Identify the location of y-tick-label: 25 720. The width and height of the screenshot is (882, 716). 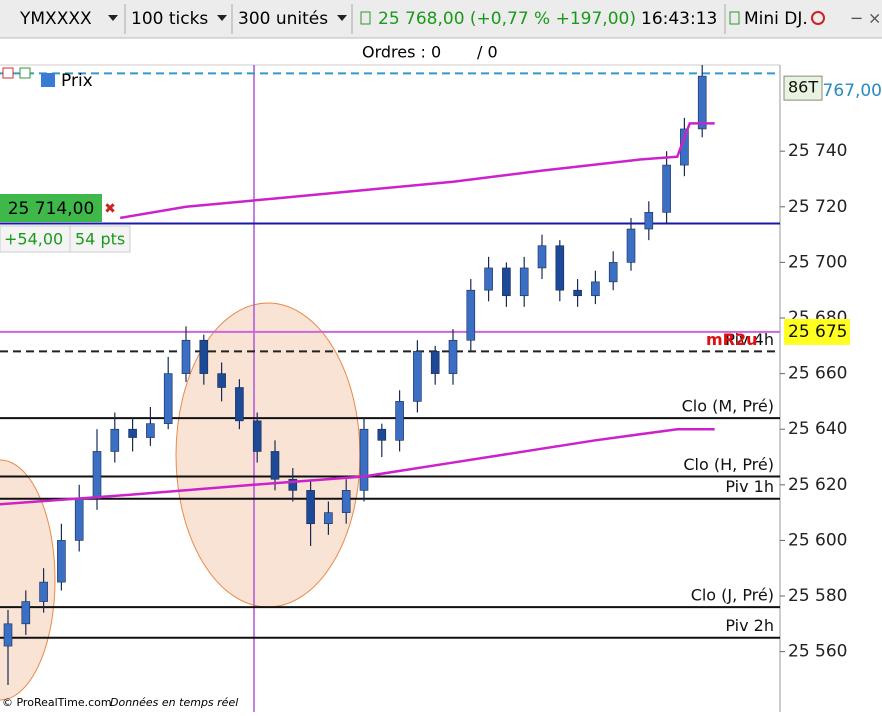
(817, 207).